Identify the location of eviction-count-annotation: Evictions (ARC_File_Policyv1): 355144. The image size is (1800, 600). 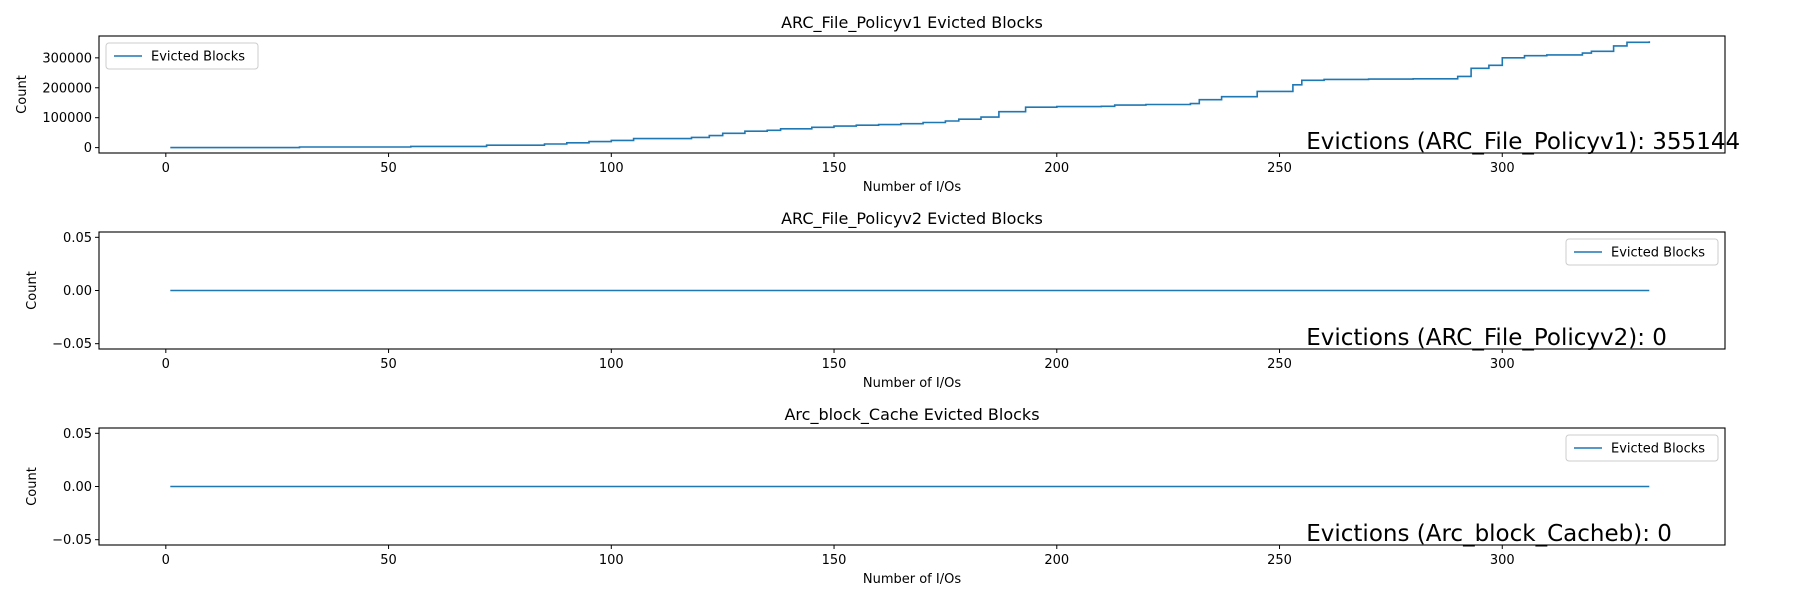
(1523, 142).